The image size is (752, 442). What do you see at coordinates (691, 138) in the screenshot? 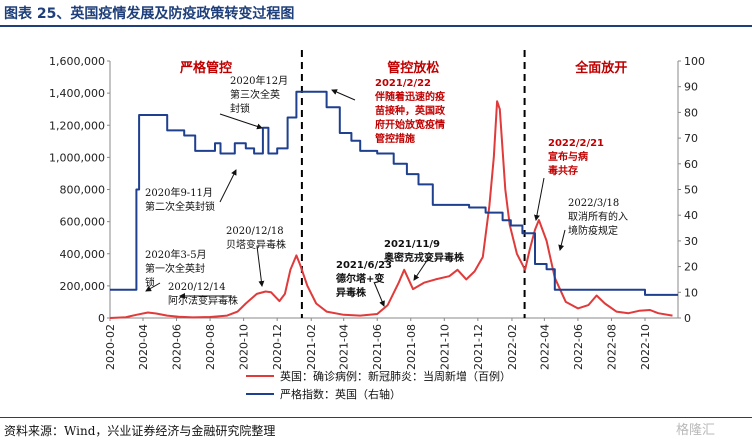
I see `y-right-tick-label: 70` at bounding box center [691, 138].